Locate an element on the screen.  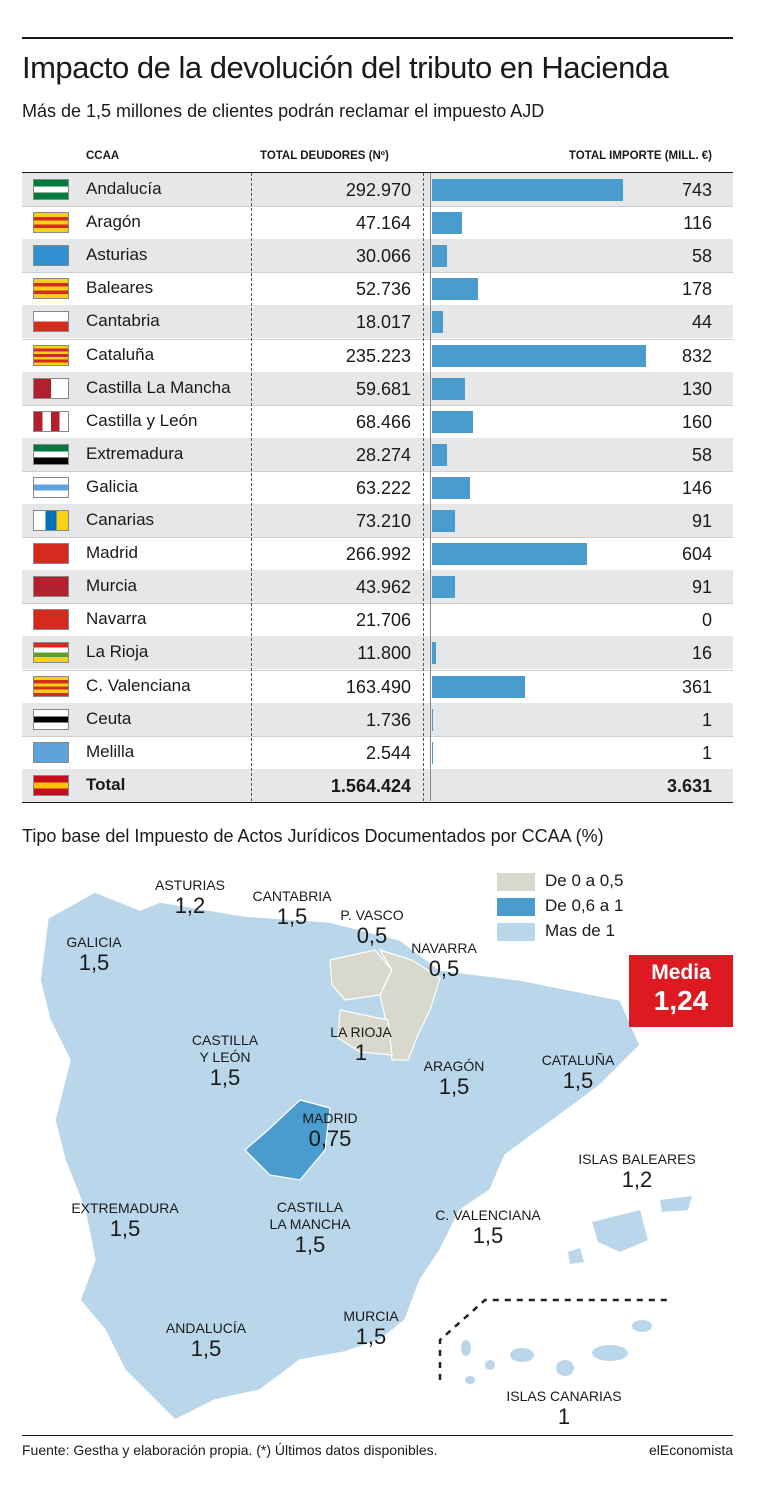
legend-label-high: Mas de 1 is located at coordinates (580, 930).